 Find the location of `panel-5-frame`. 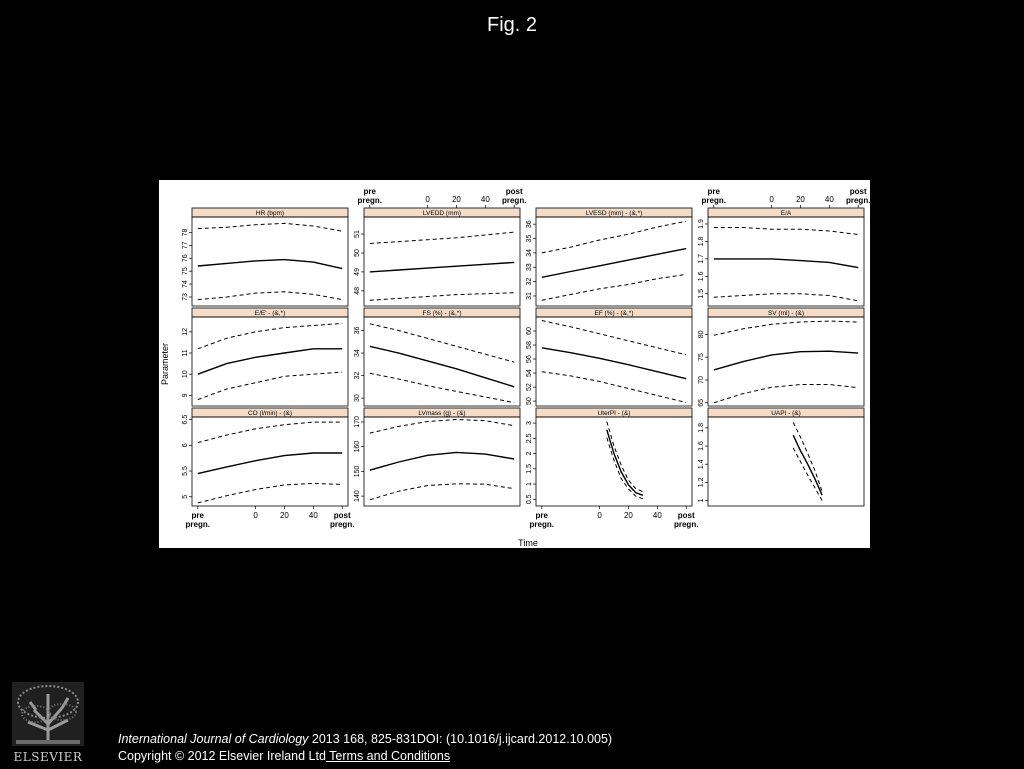

panel-5-frame is located at coordinates (270, 361).